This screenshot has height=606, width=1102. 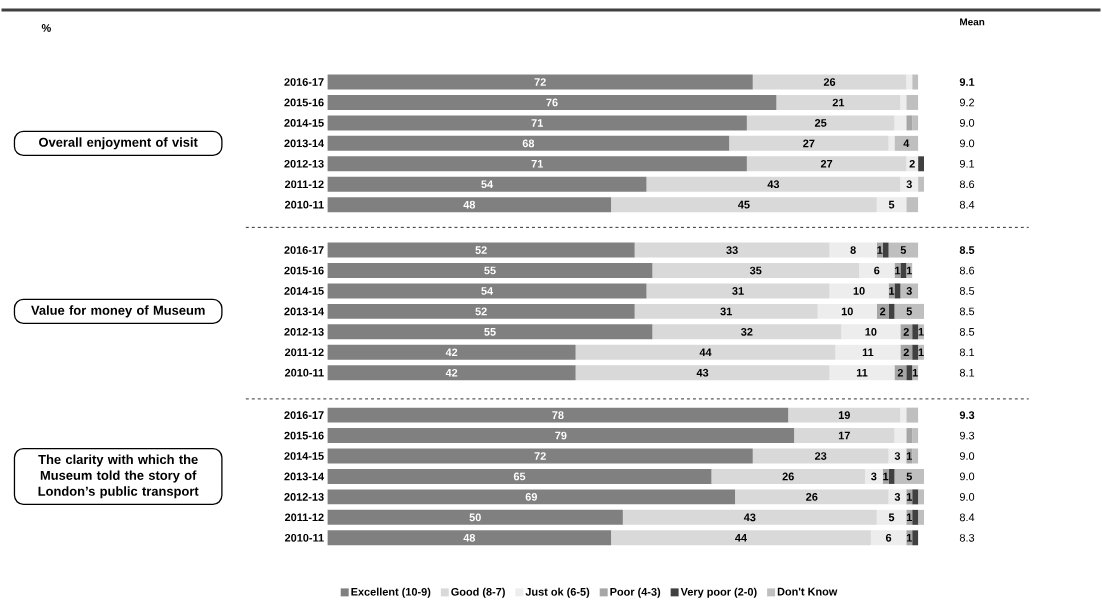 I want to click on data-label: 43, so click(x=702, y=372).